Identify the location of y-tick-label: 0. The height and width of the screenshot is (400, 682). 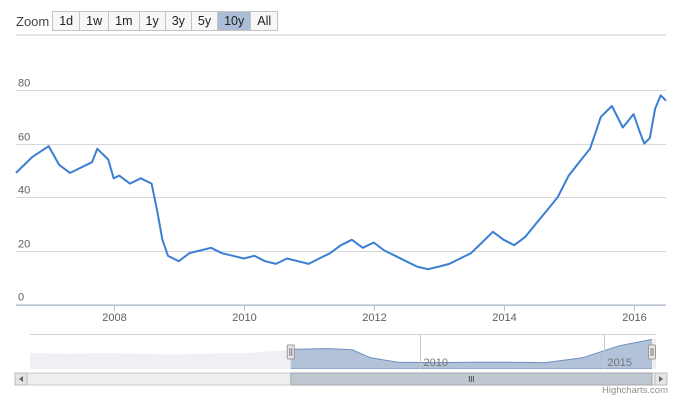
(21, 298).